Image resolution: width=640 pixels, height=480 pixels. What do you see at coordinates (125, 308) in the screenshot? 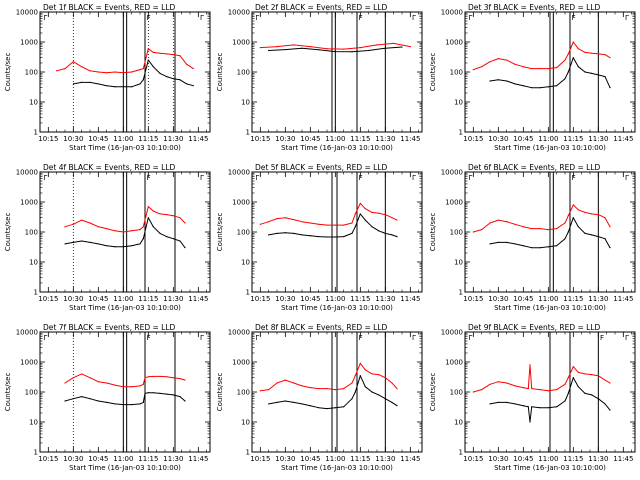
I see `x-axis-label: Start Time (16-Jan-03 10:10:00)` at bounding box center [125, 308].